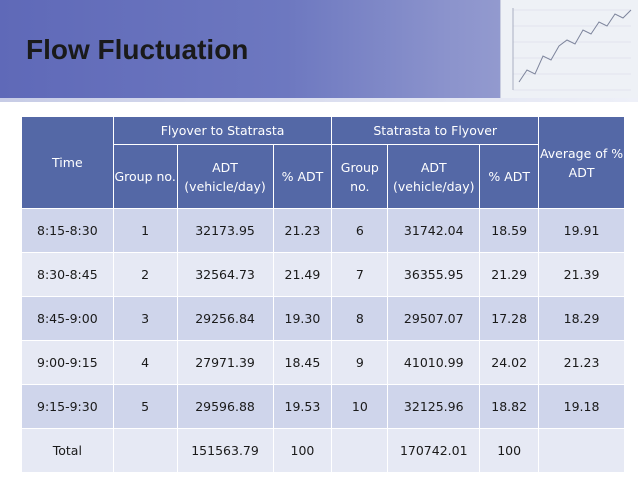 The width and height of the screenshot is (638, 479). I want to click on time-cell: 9:00-9:15, so click(67, 362).